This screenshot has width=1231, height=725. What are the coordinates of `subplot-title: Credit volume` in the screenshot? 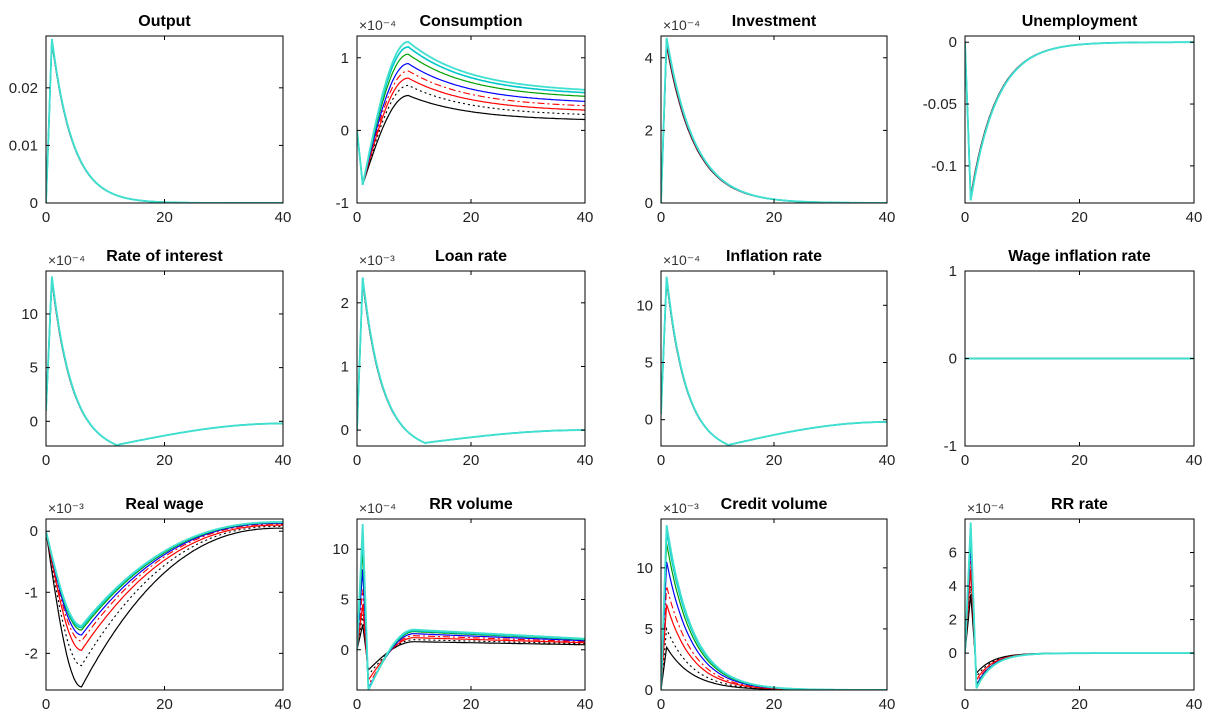 It's located at (774, 504).